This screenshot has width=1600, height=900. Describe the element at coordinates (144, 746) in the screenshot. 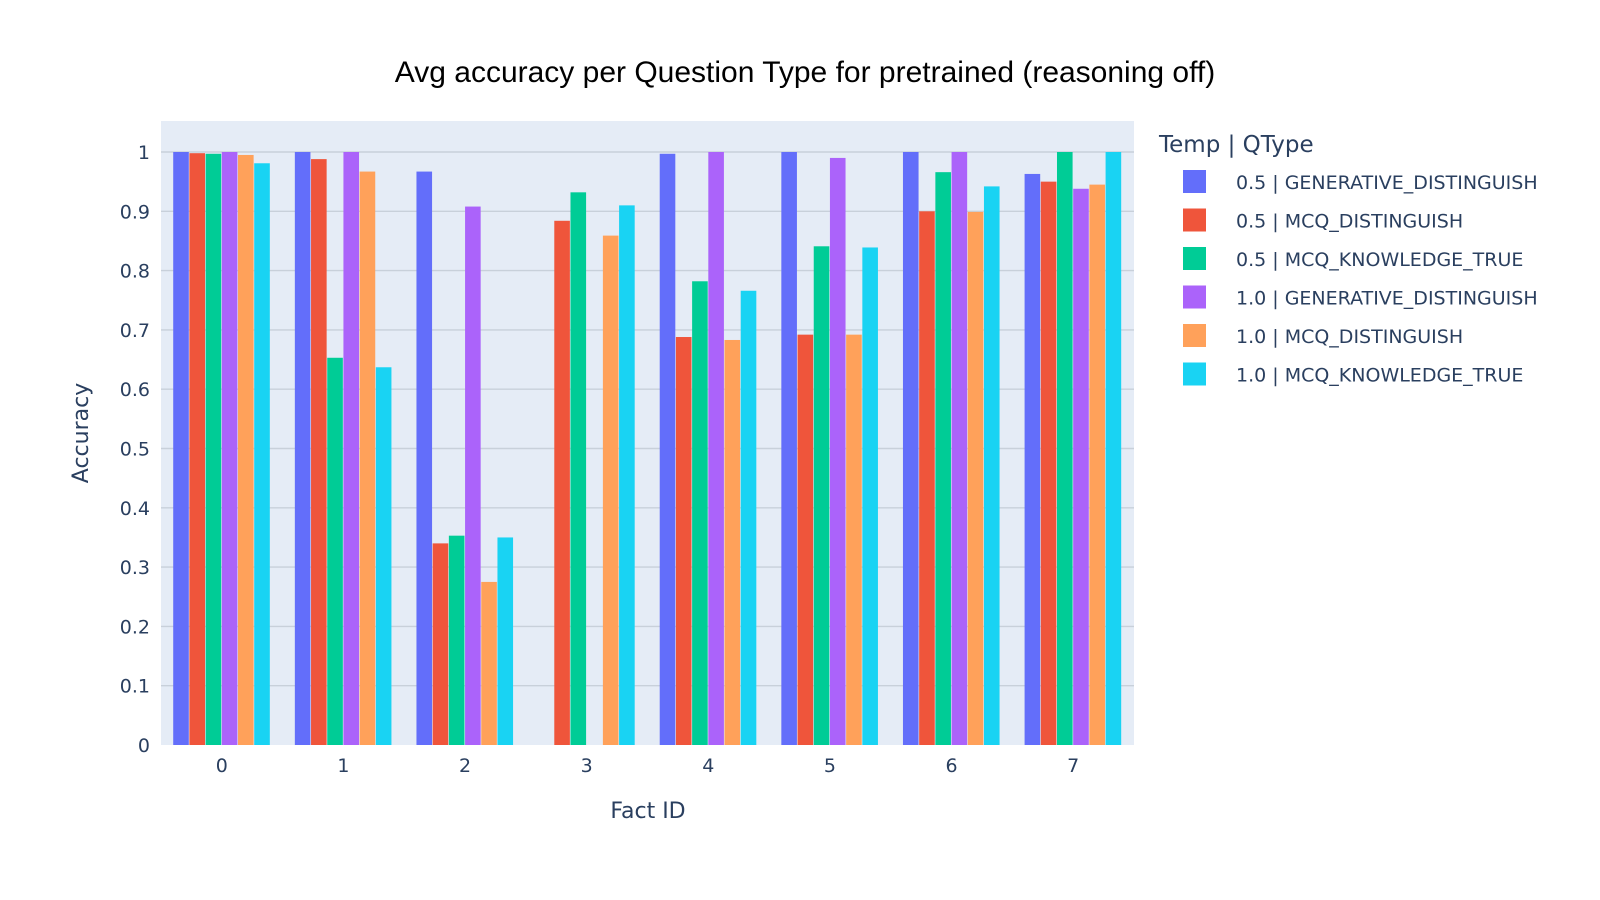

I see `y-tick-label: 0` at that location.